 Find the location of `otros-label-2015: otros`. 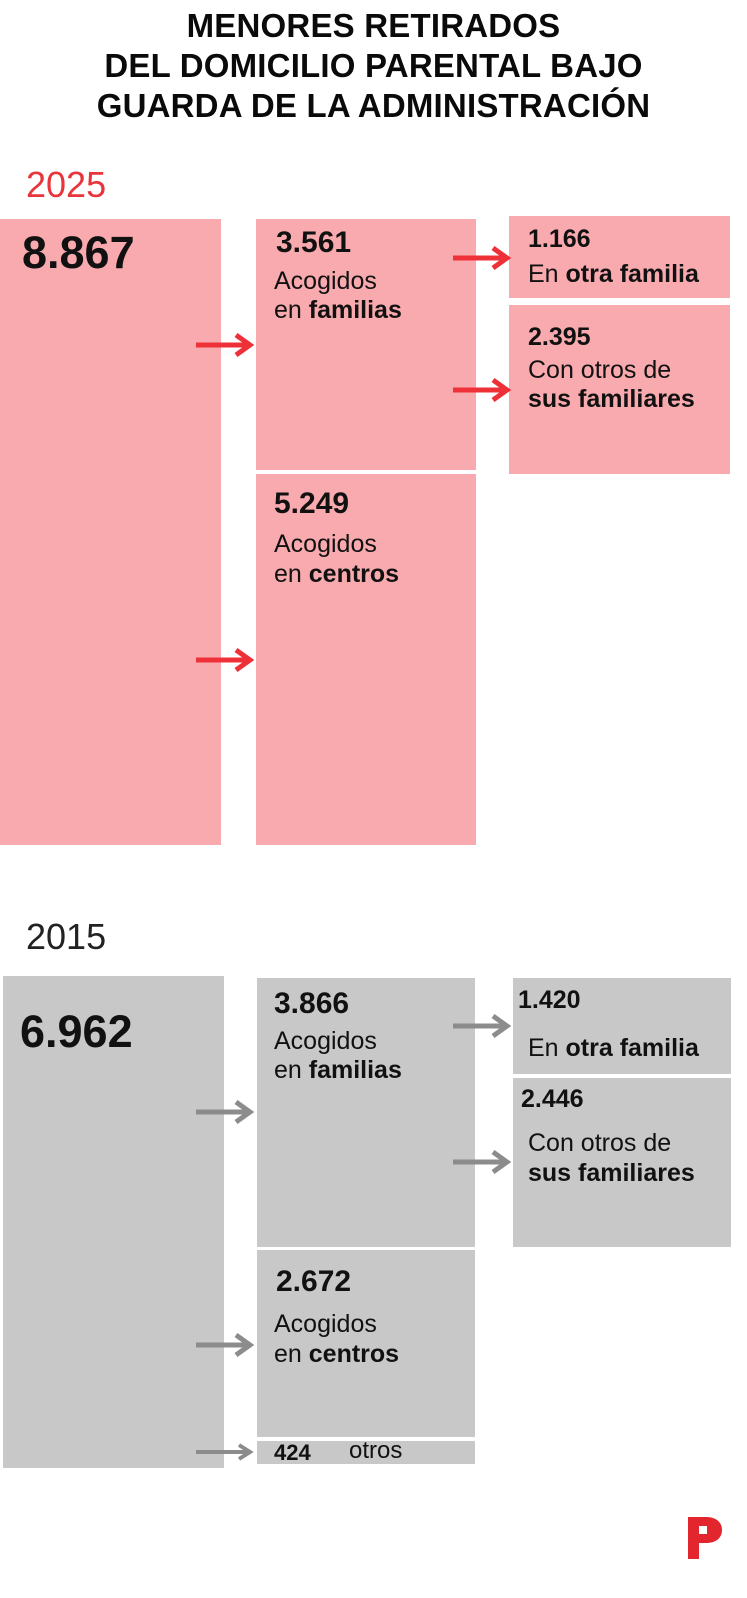

otros-label-2015: otros is located at coordinates (376, 1450).